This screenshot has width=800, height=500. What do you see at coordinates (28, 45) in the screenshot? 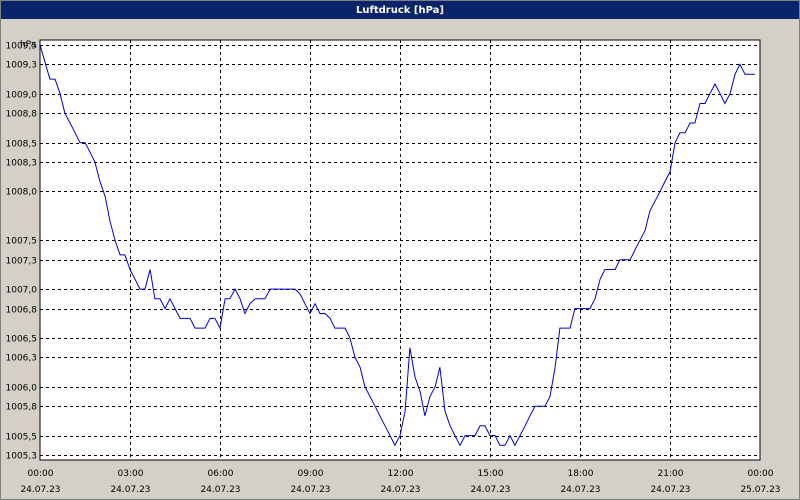
I see `y-axis-label: hPa` at bounding box center [28, 45].